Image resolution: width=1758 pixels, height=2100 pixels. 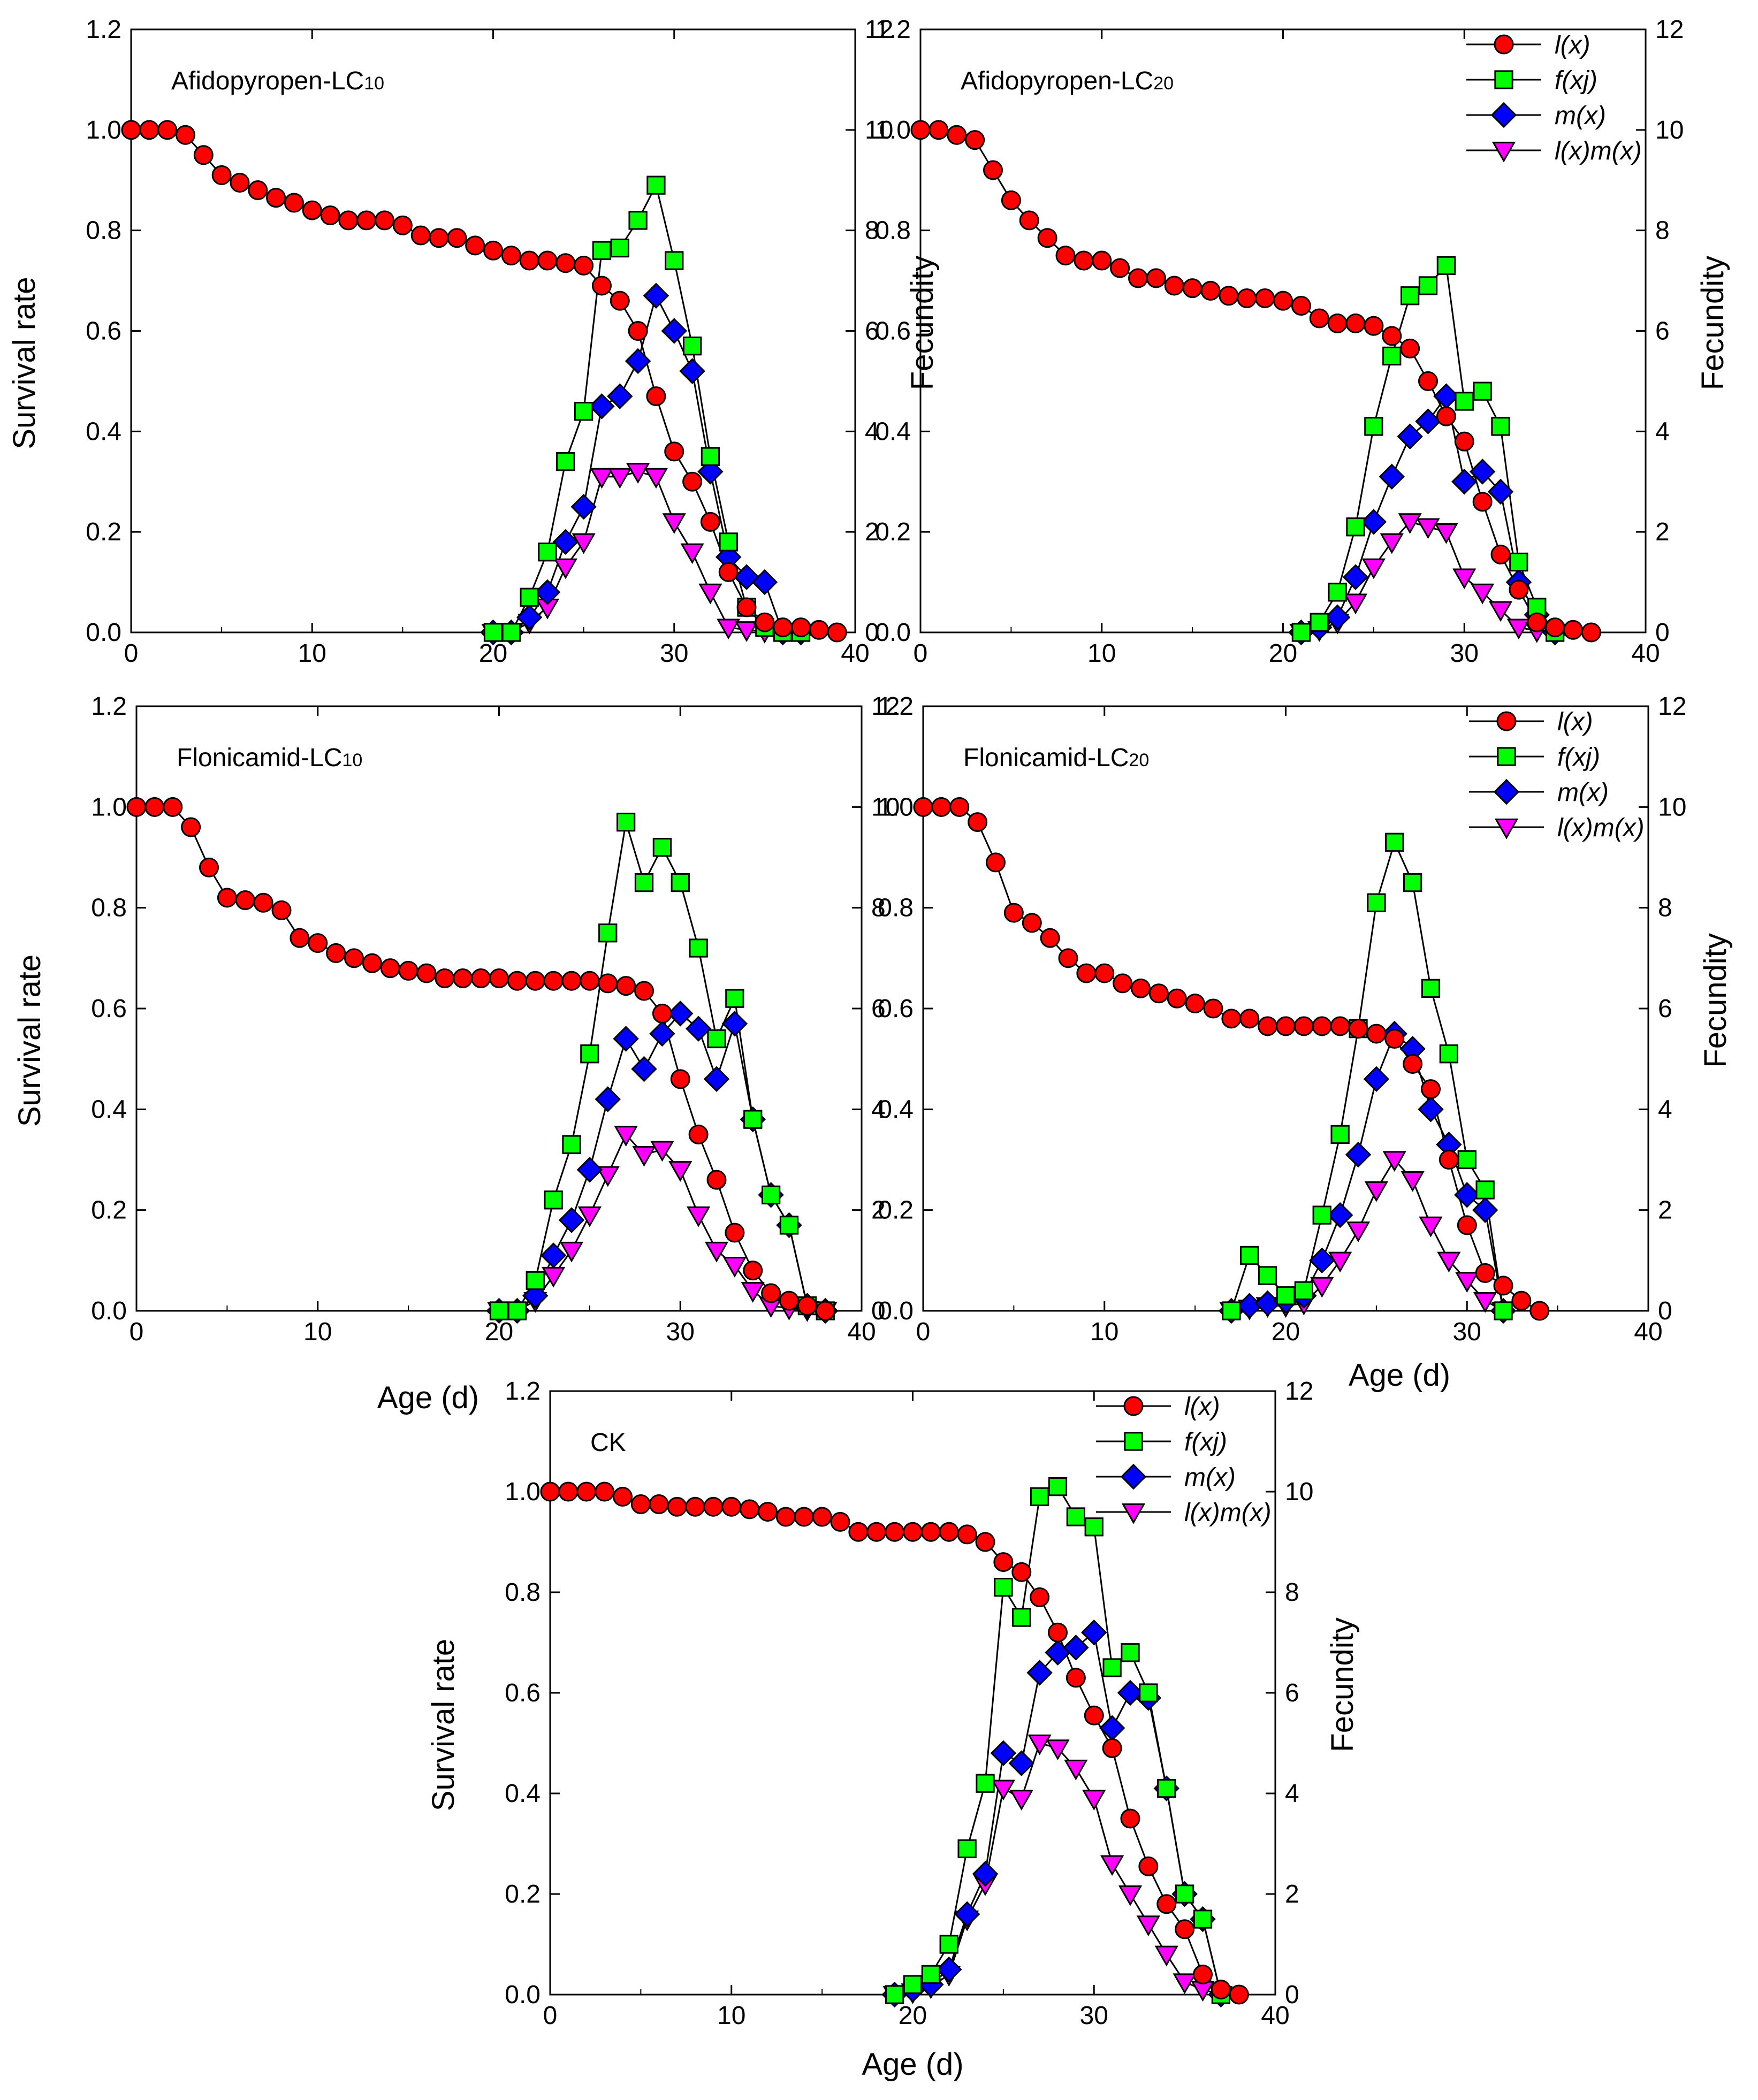 I want to click on x-tick-label: 10, so click(x=1104, y=1332).